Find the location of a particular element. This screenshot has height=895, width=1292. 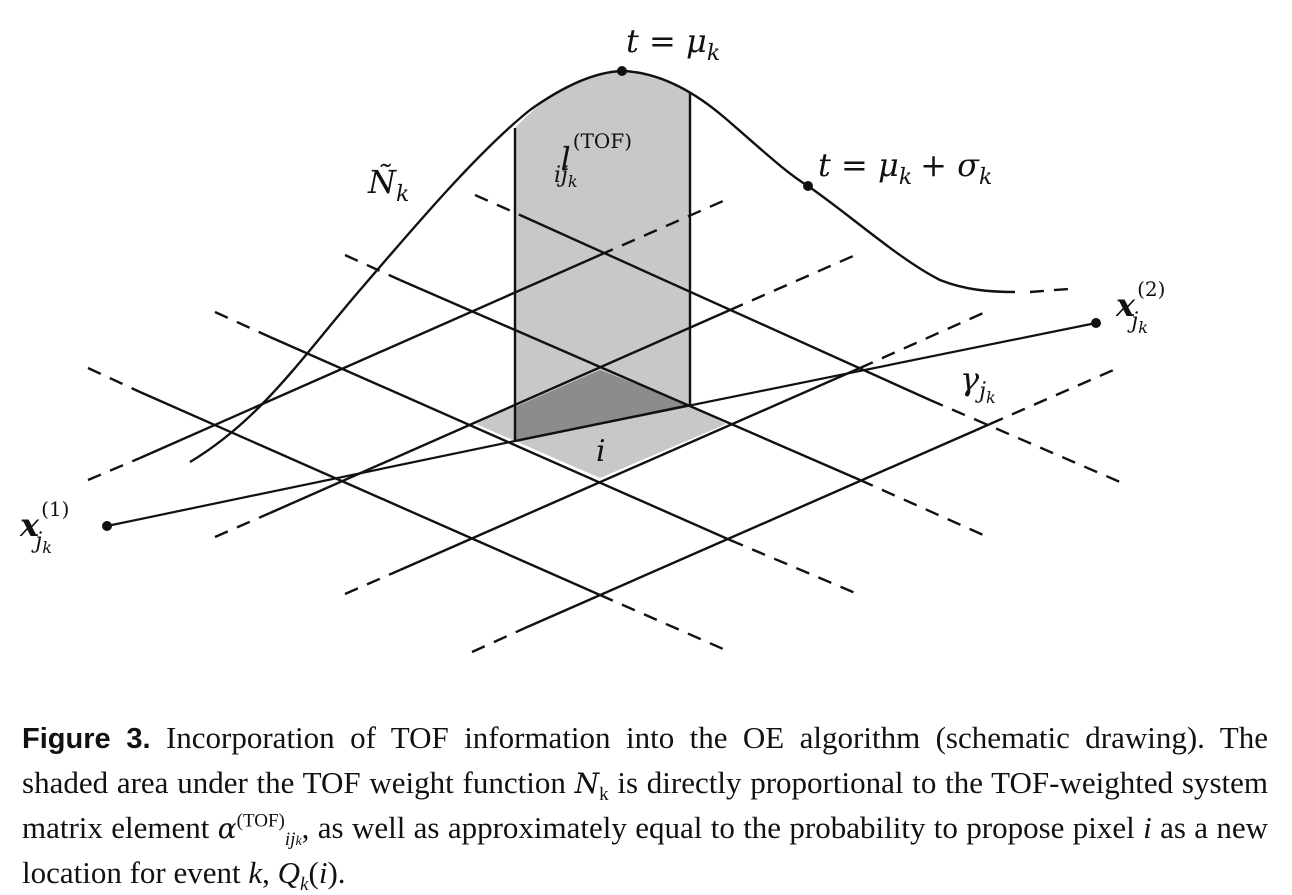

caption-weight-symbol: N is located at coordinates (587, 783).